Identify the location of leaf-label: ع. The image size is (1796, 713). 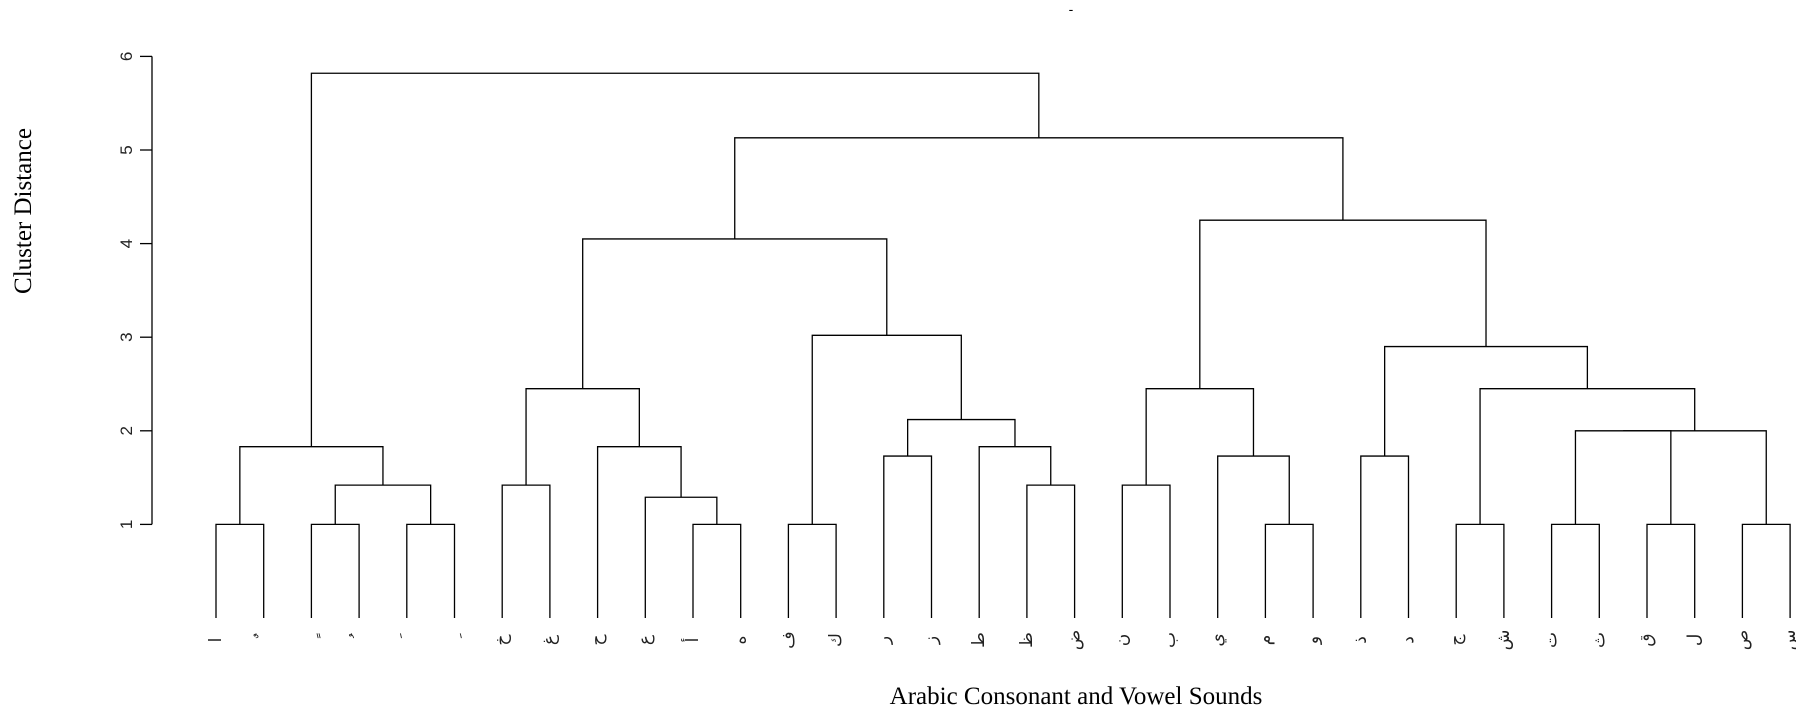
(645, 640).